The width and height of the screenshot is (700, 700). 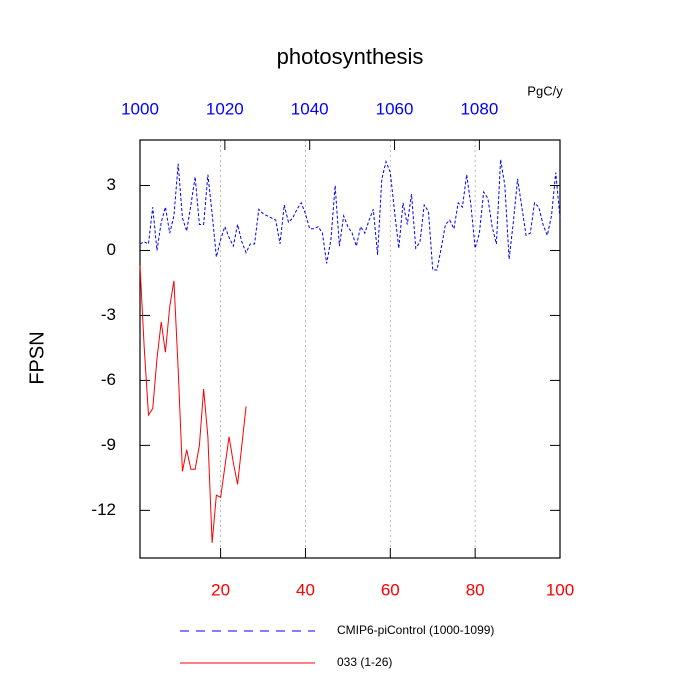 I want to click on units-label: PgC/y, so click(x=545, y=90).